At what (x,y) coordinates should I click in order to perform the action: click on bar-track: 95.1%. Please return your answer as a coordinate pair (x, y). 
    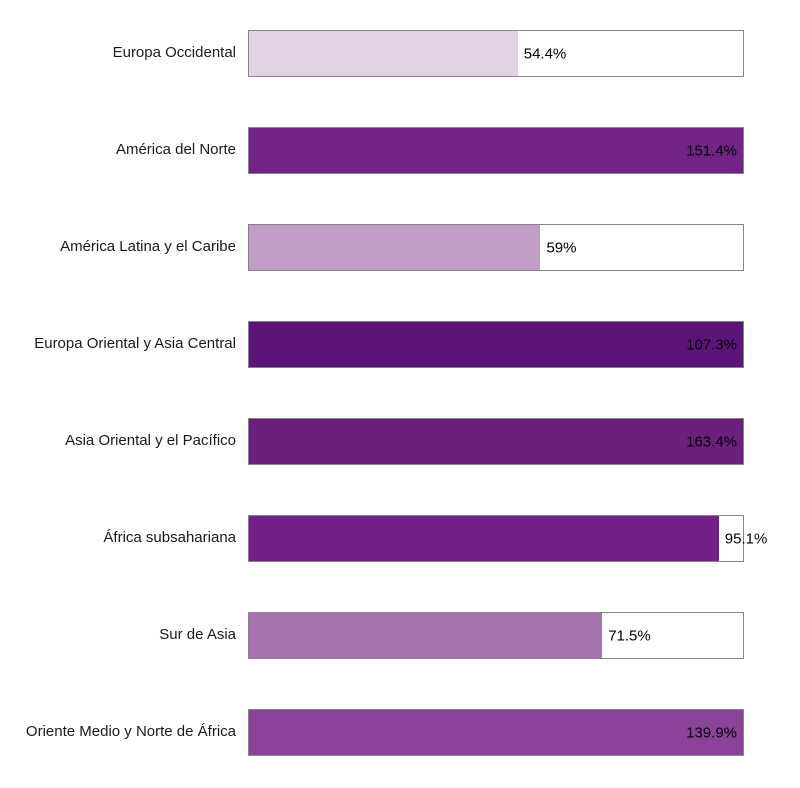
    Looking at the image, I should click on (507, 538).